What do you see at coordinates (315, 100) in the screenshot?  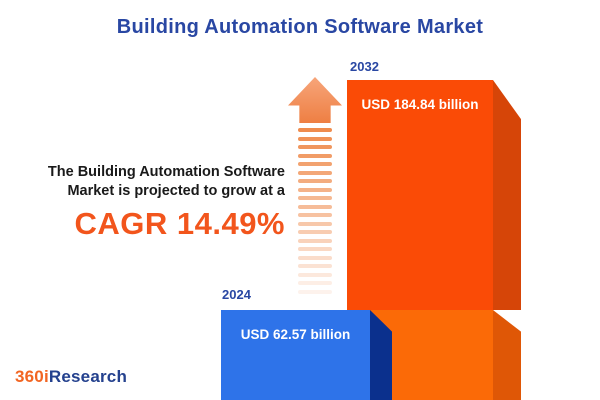 I see `growth-arrow-icon` at bounding box center [315, 100].